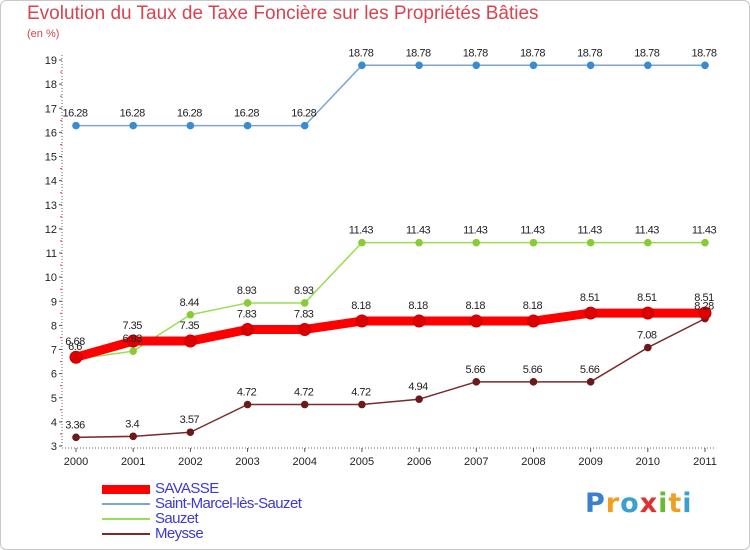  What do you see at coordinates (179, 533) in the screenshot?
I see `legend-label-meysse: Meysse` at bounding box center [179, 533].